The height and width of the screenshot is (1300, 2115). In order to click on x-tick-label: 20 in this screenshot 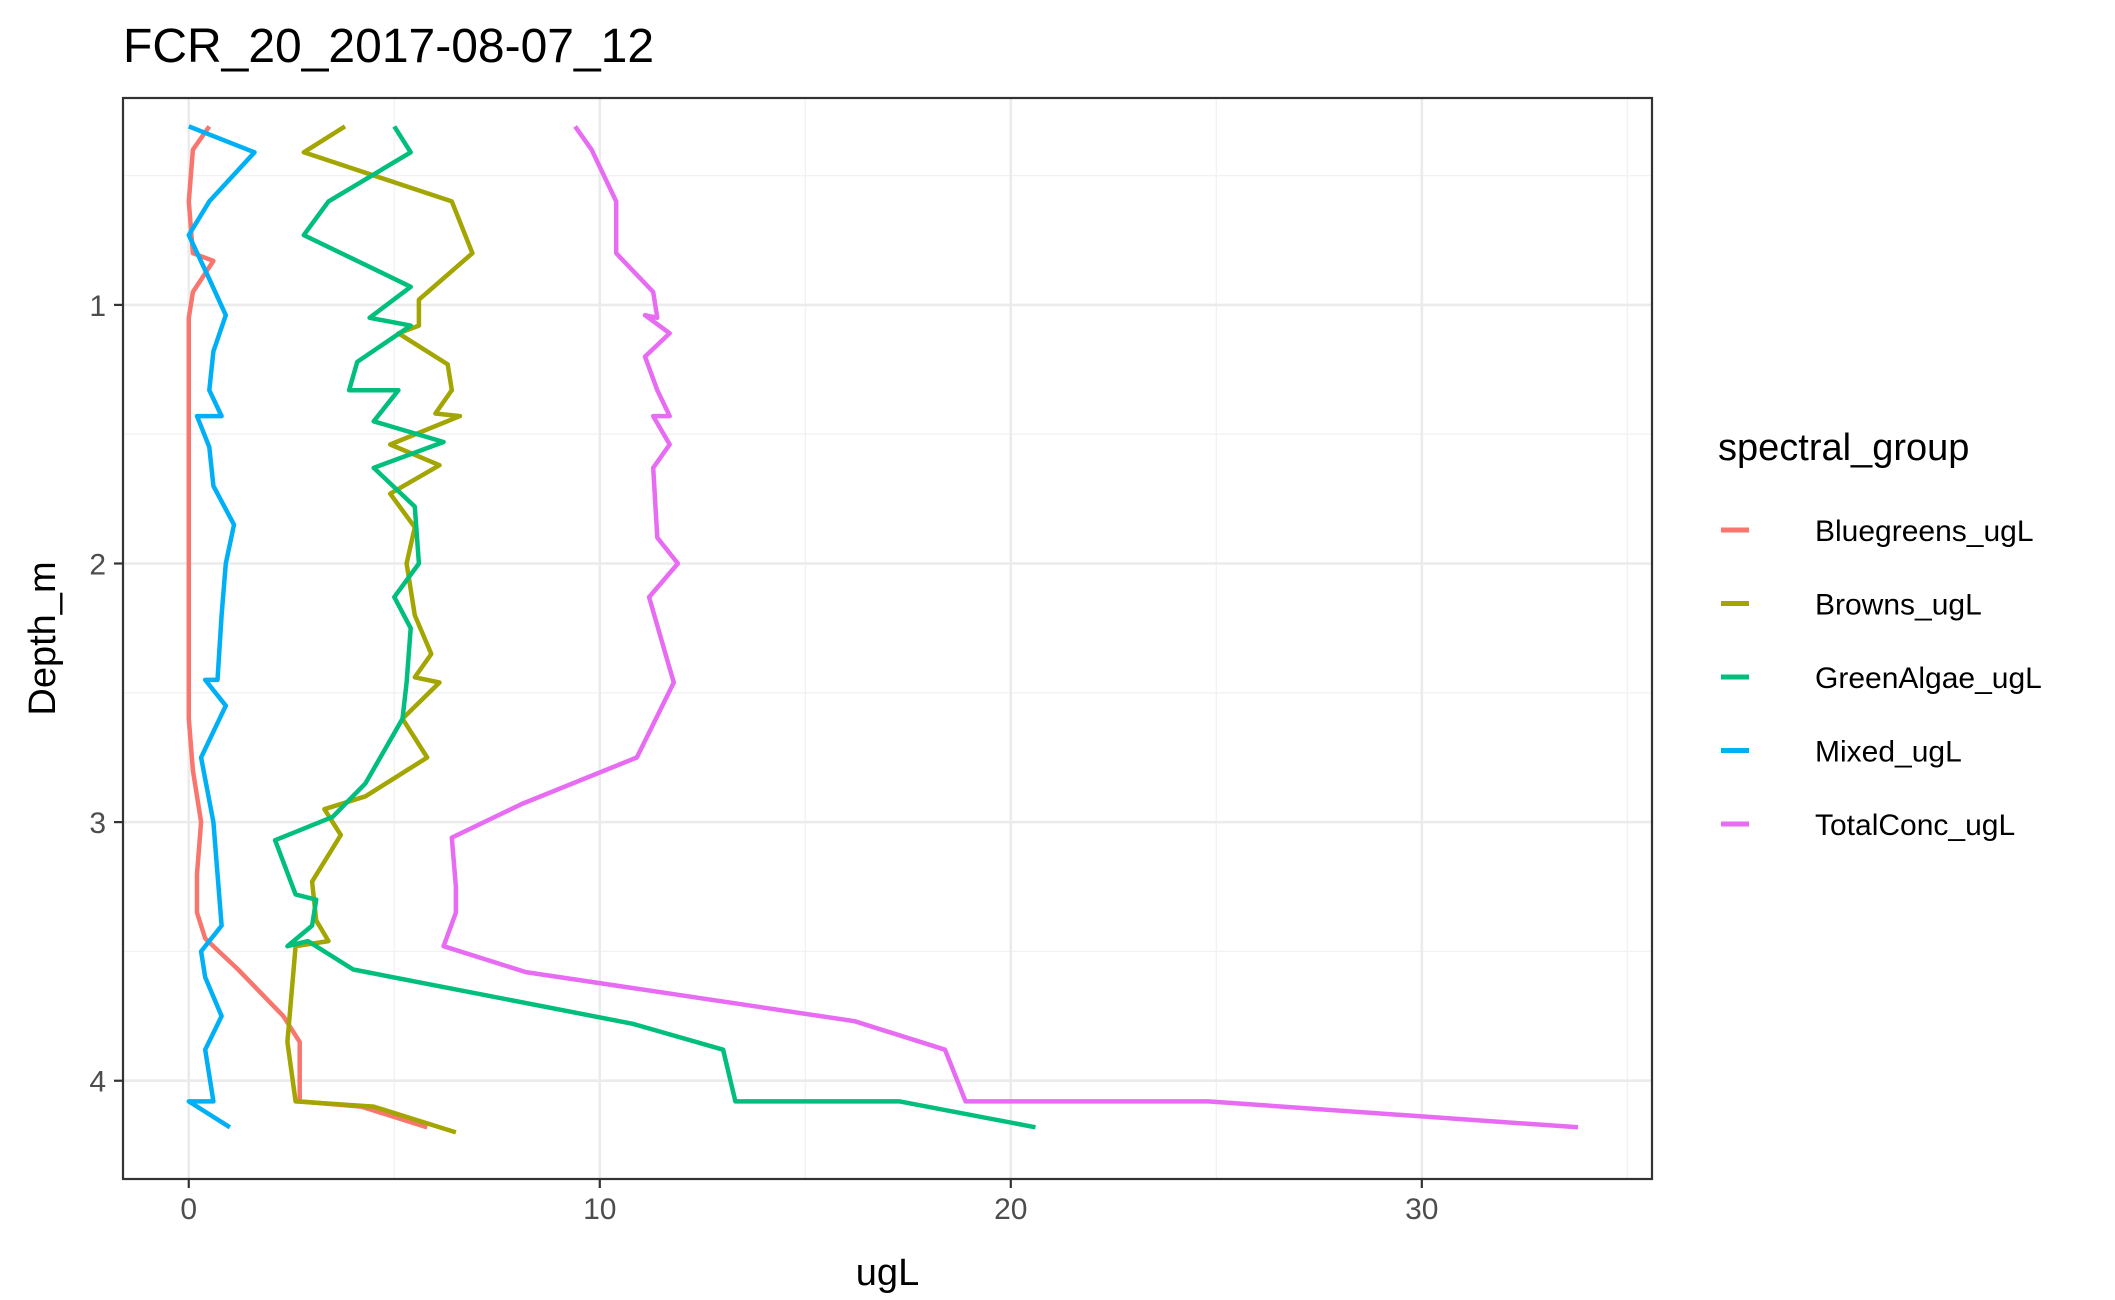, I will do `click(1010, 1209)`.